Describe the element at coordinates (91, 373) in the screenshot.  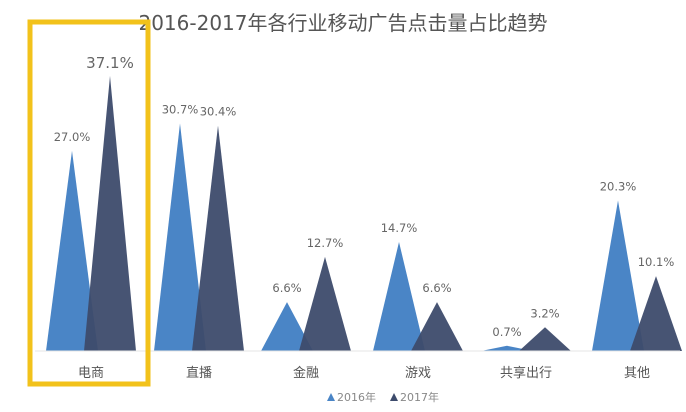
I see `category-label: 电商` at that location.